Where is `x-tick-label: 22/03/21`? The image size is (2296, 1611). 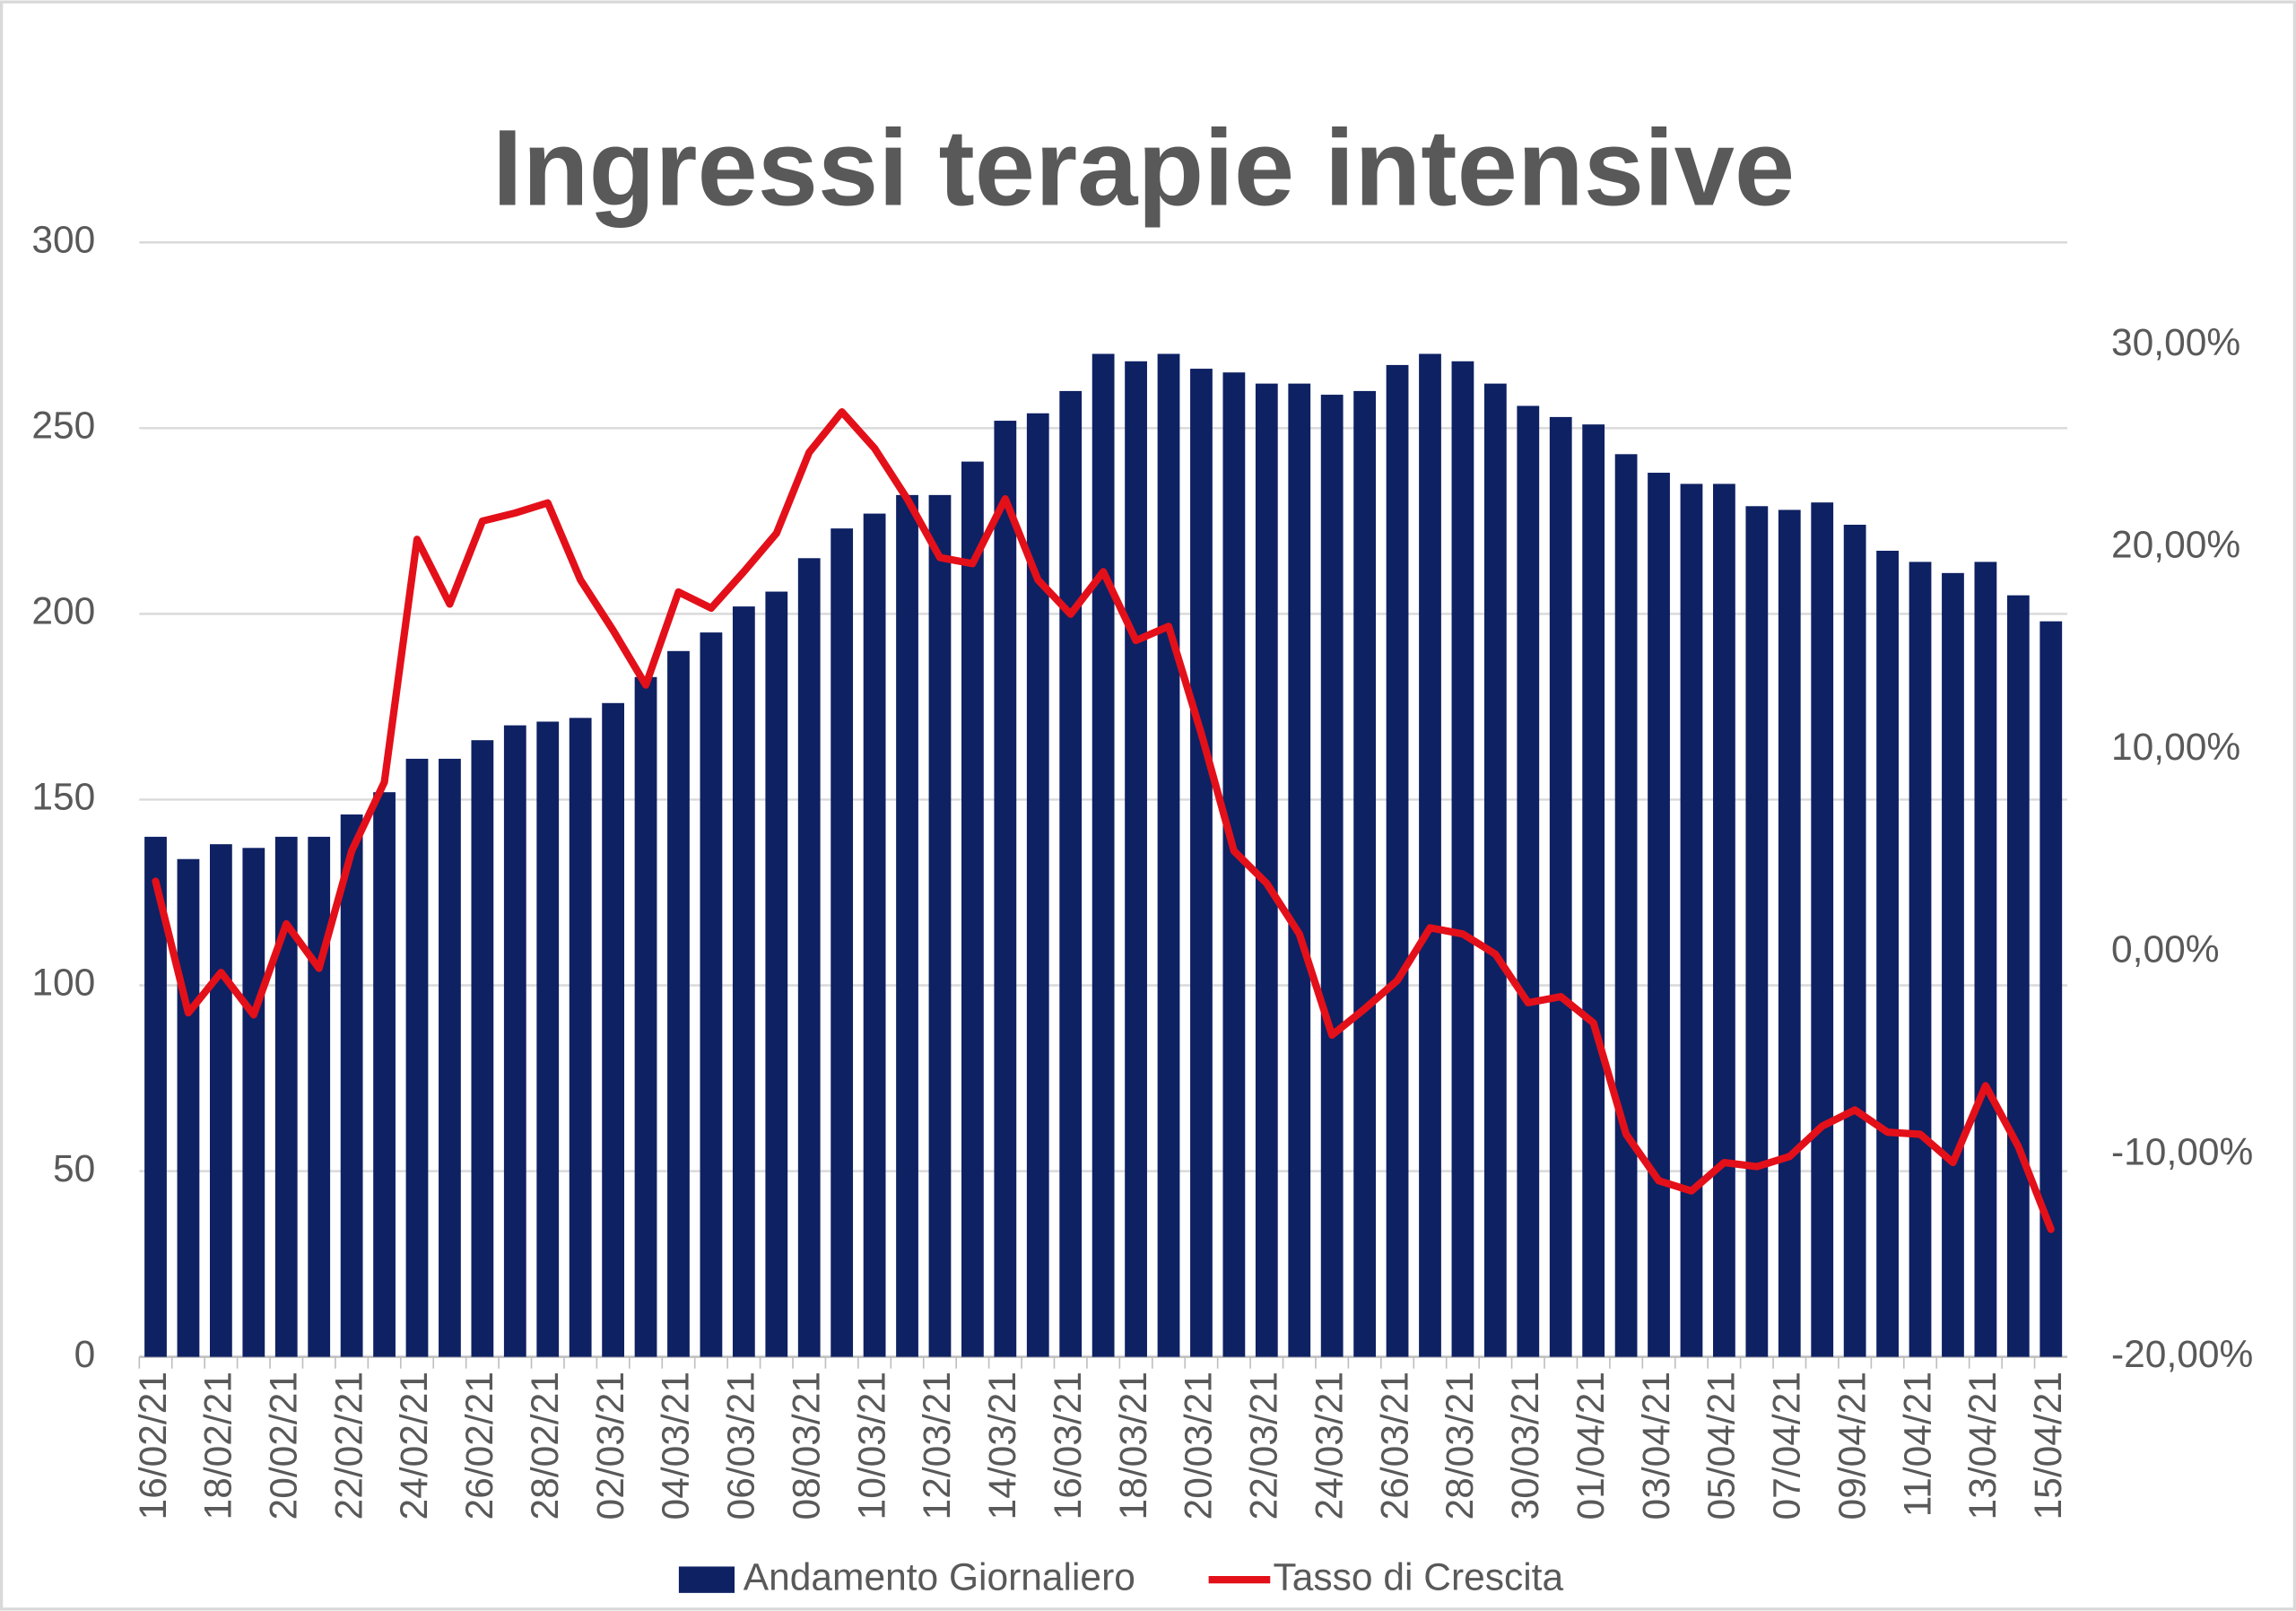
x-tick-label: 22/03/21 is located at coordinates (1265, 1446).